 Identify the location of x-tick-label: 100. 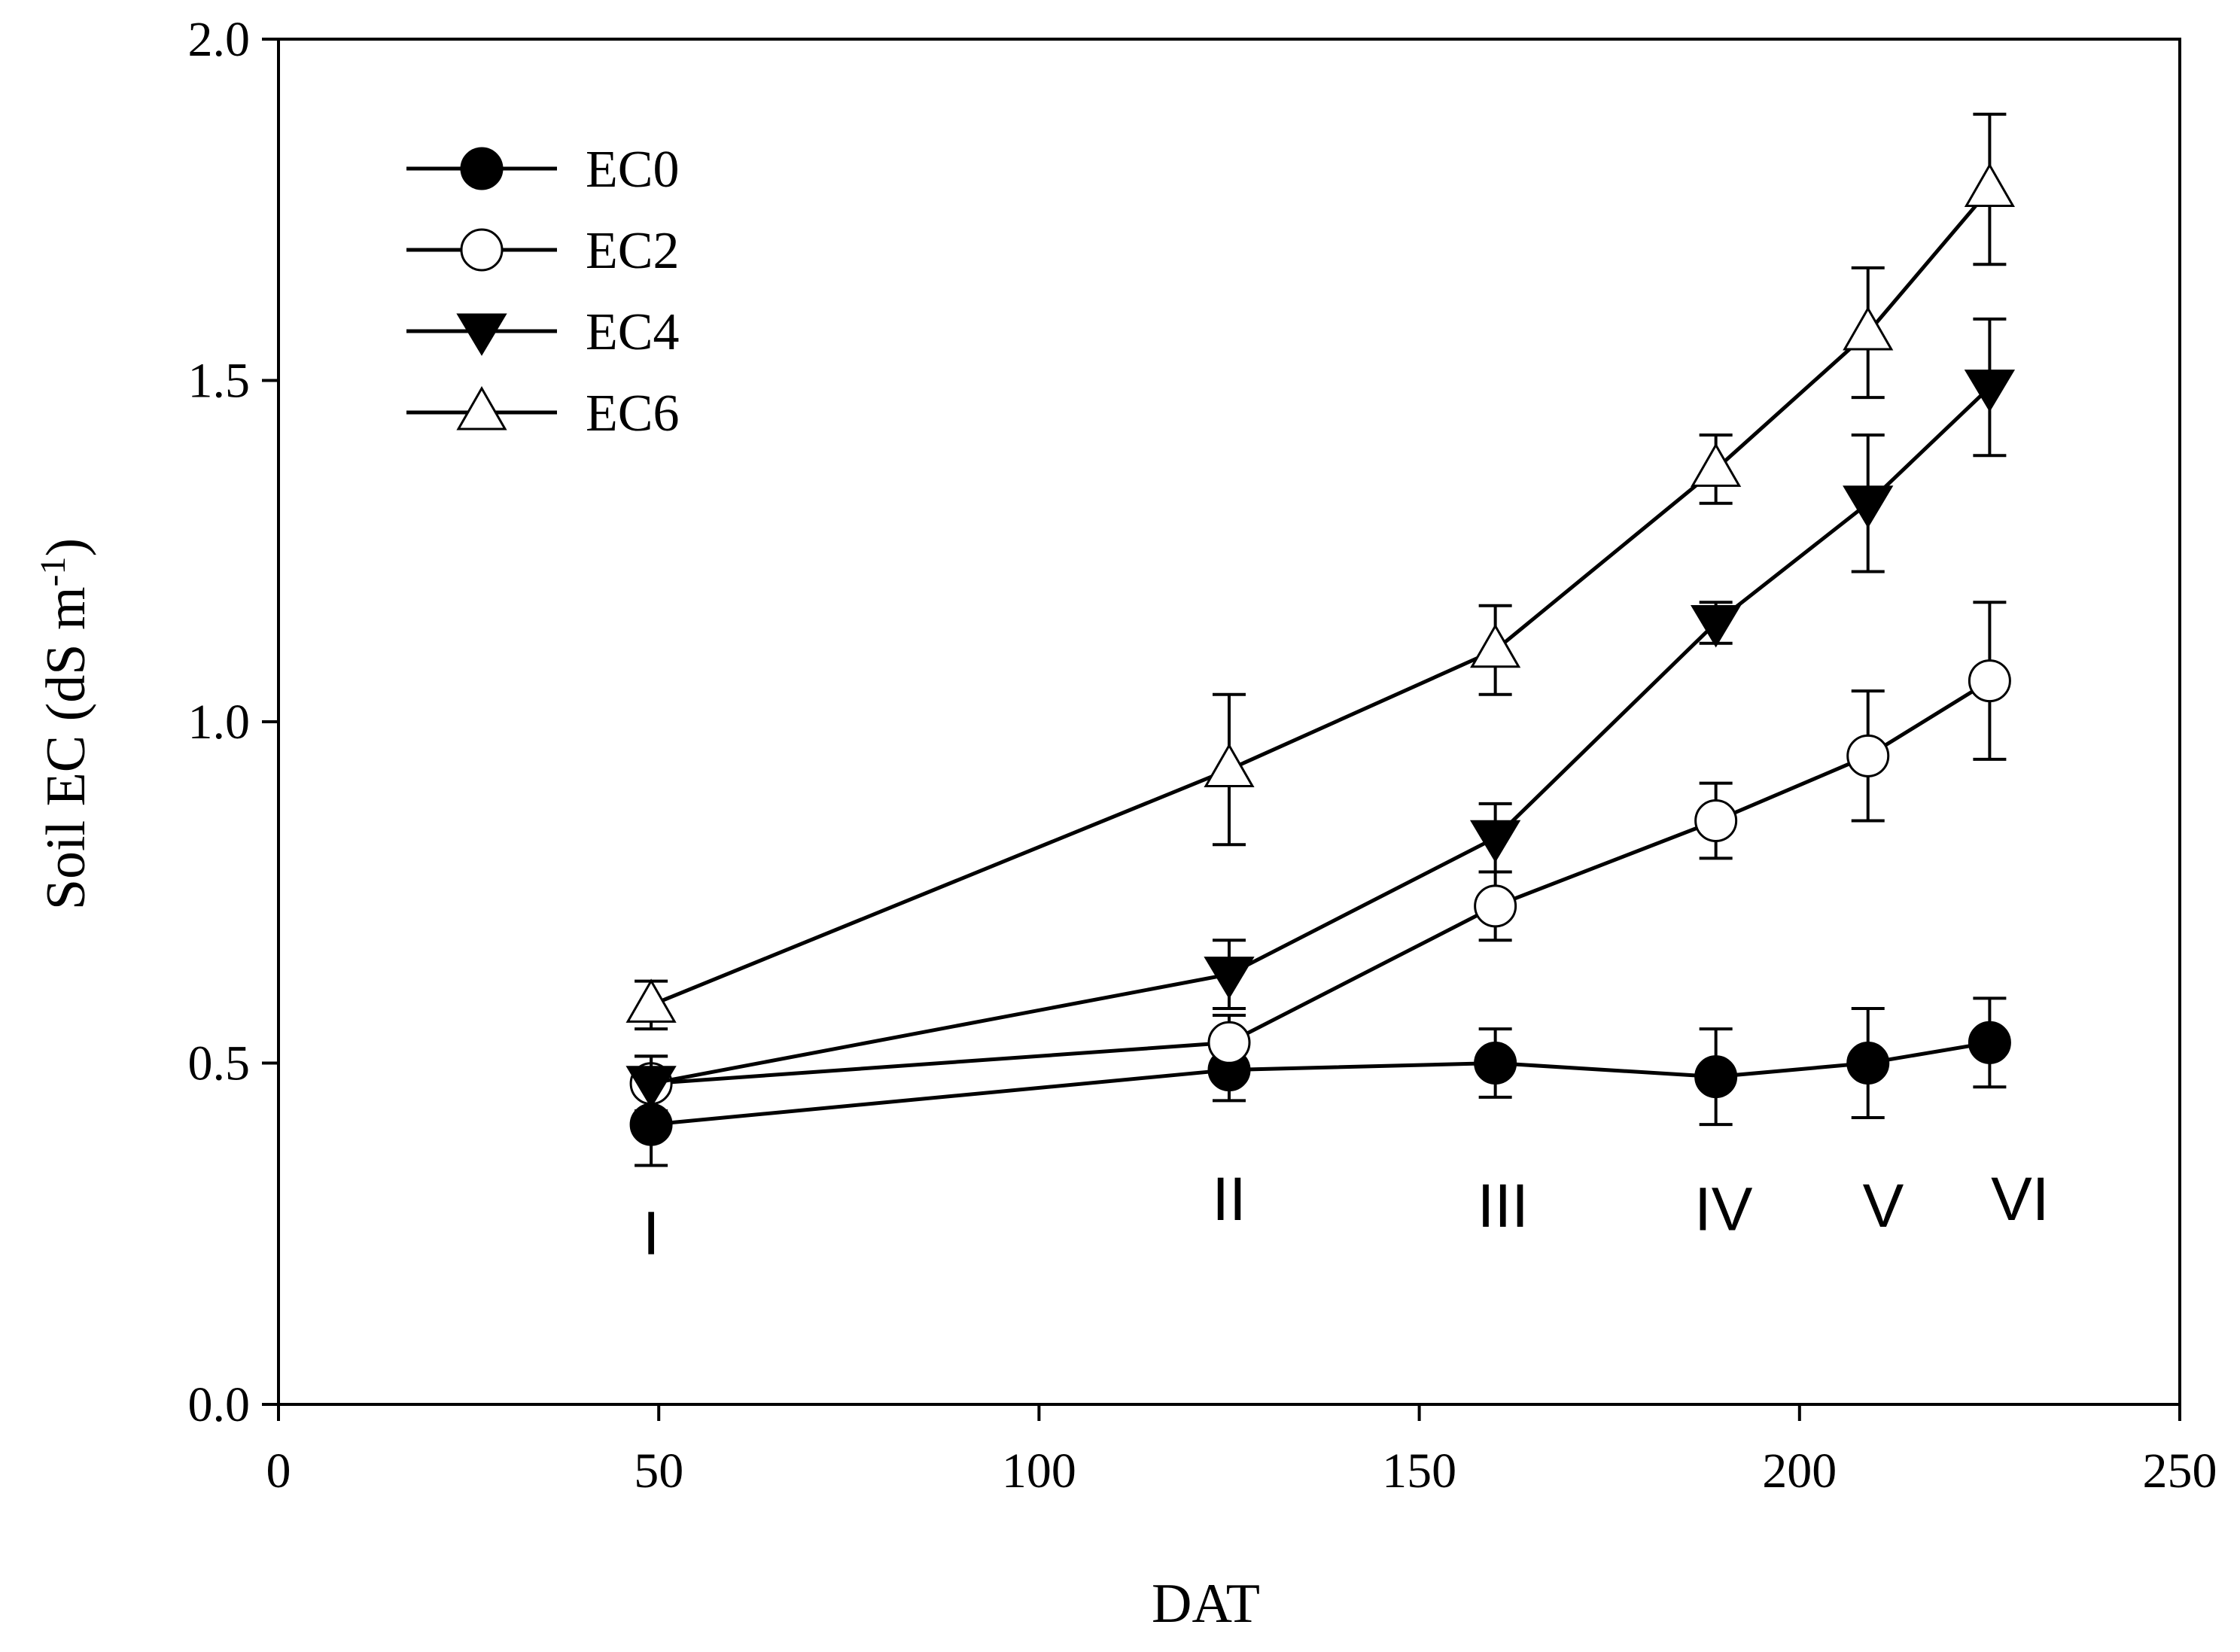
(1039, 1471).